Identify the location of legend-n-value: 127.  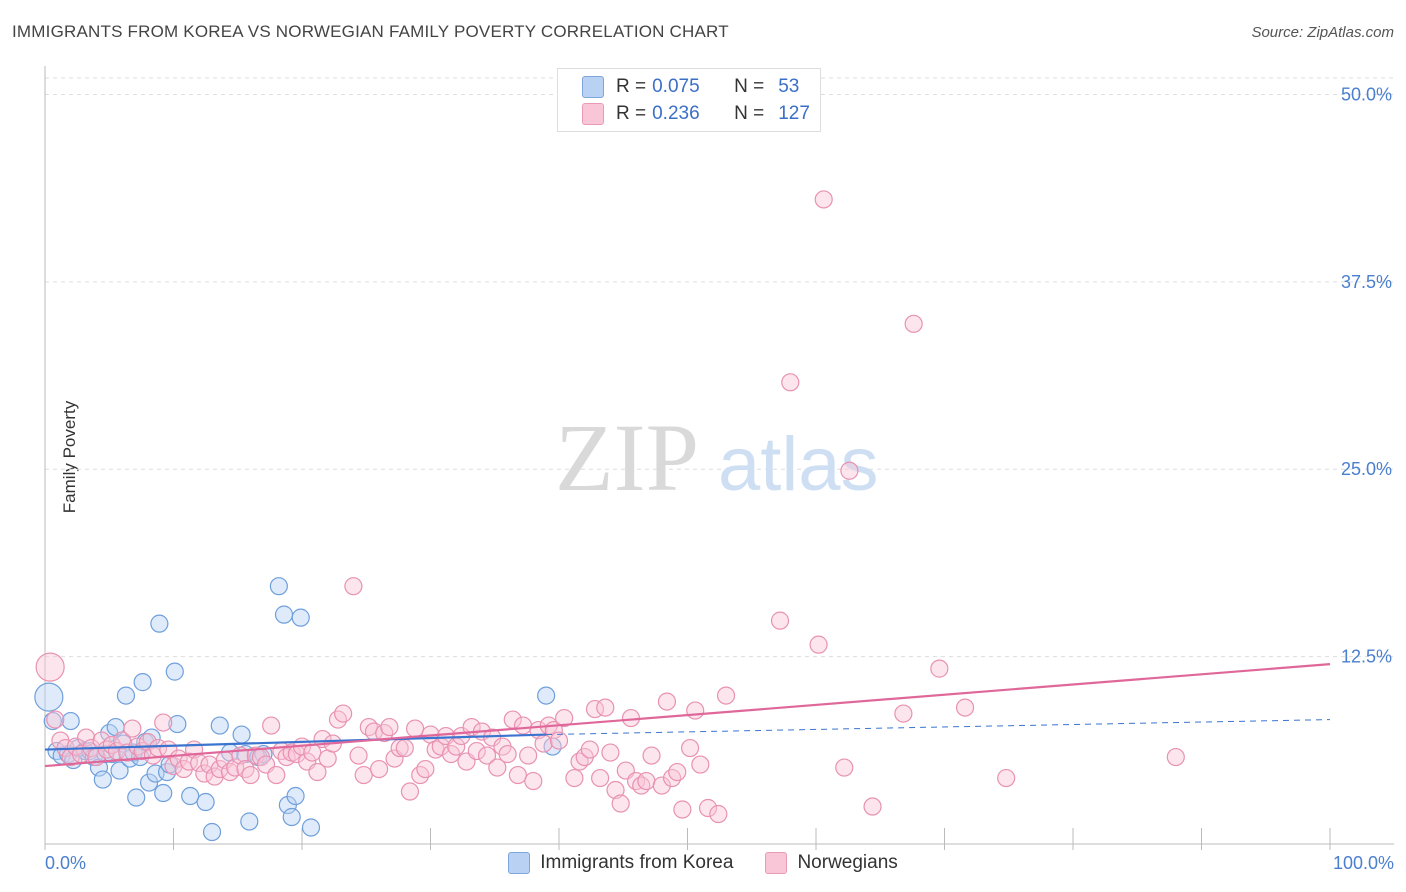
(794, 113).